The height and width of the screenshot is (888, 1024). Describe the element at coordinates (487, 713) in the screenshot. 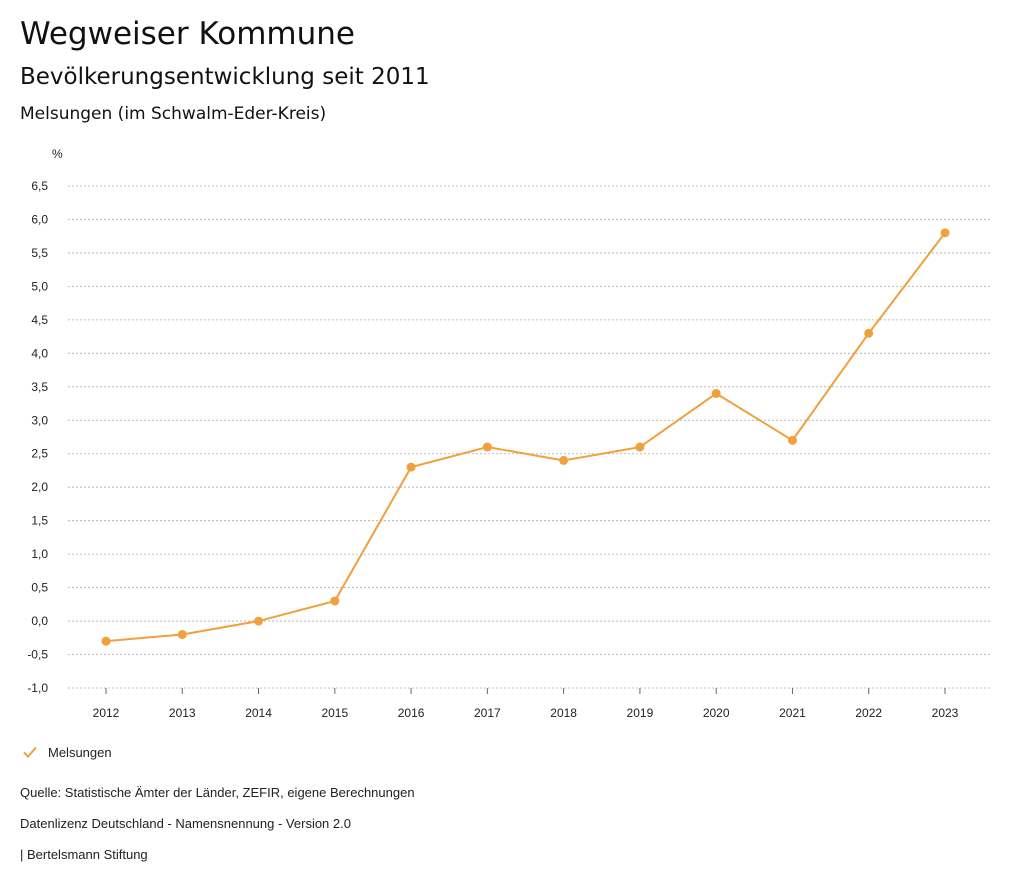

I see `x-tick-label: 2017` at that location.